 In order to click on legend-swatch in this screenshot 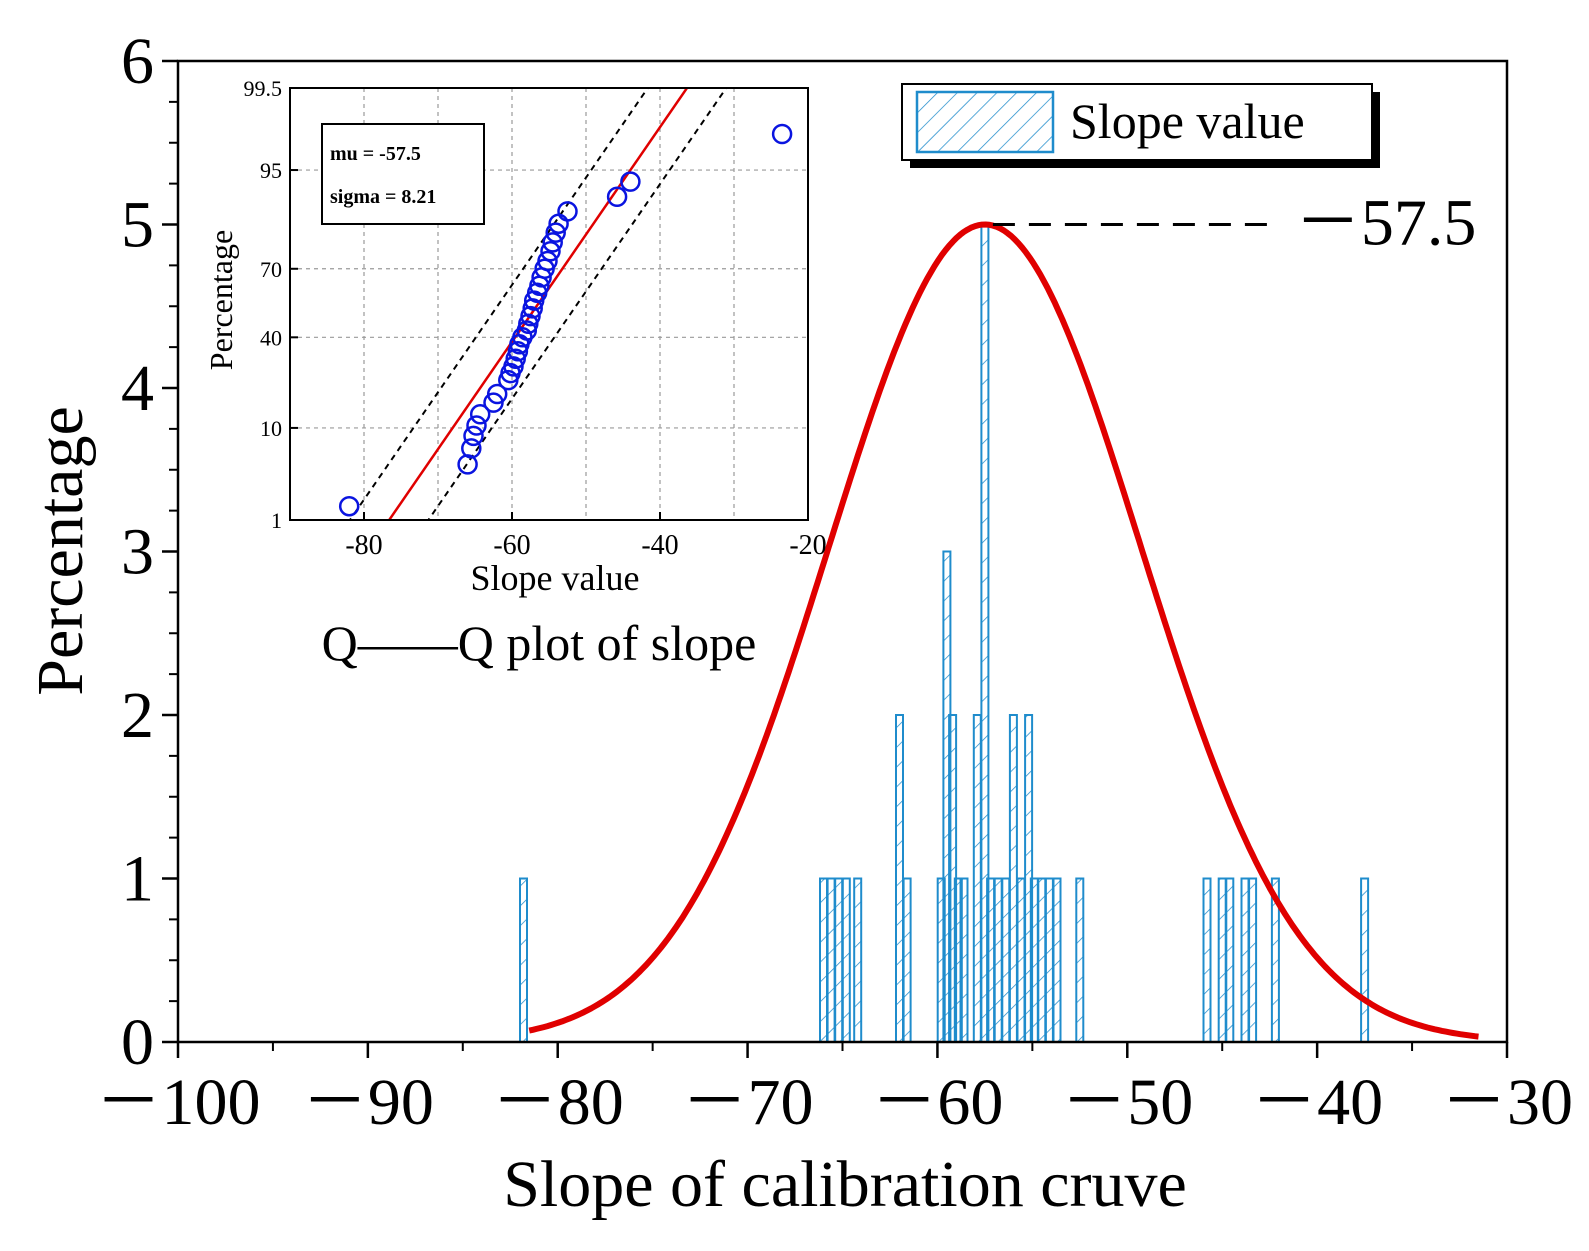, I will do `click(985, 122)`.